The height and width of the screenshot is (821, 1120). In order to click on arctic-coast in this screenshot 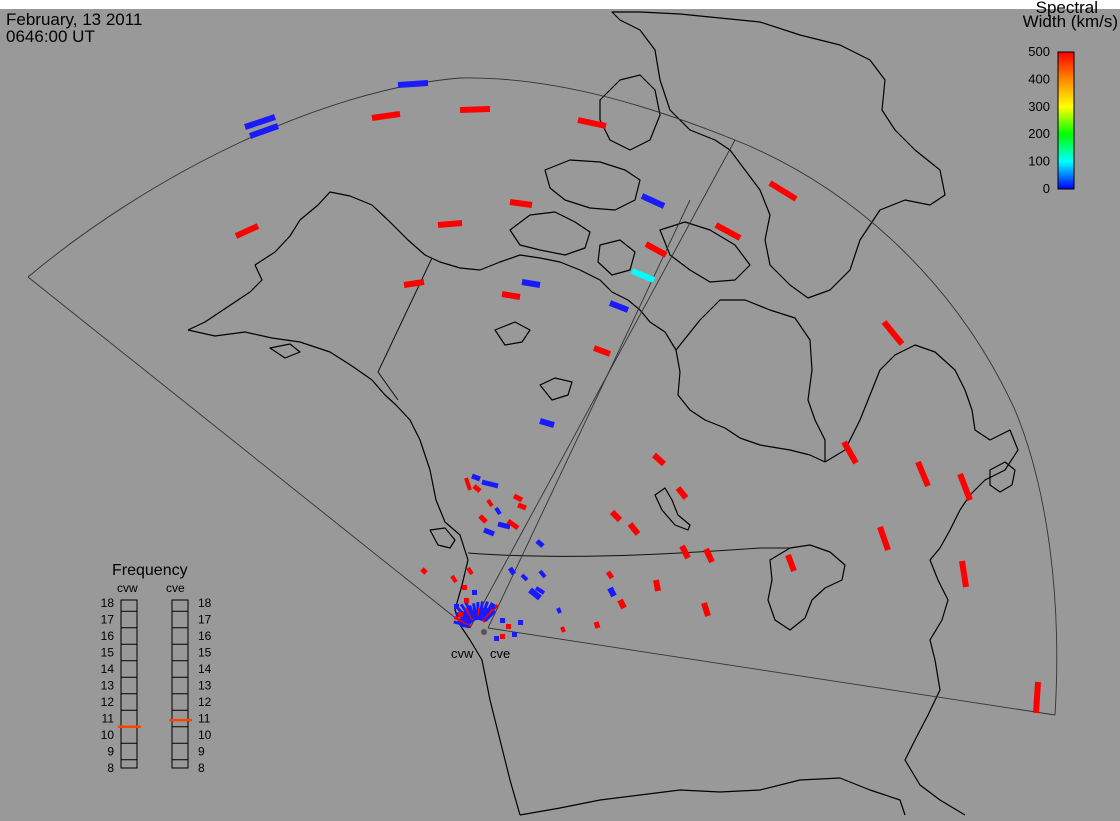, I will do `click(652, 358)`.